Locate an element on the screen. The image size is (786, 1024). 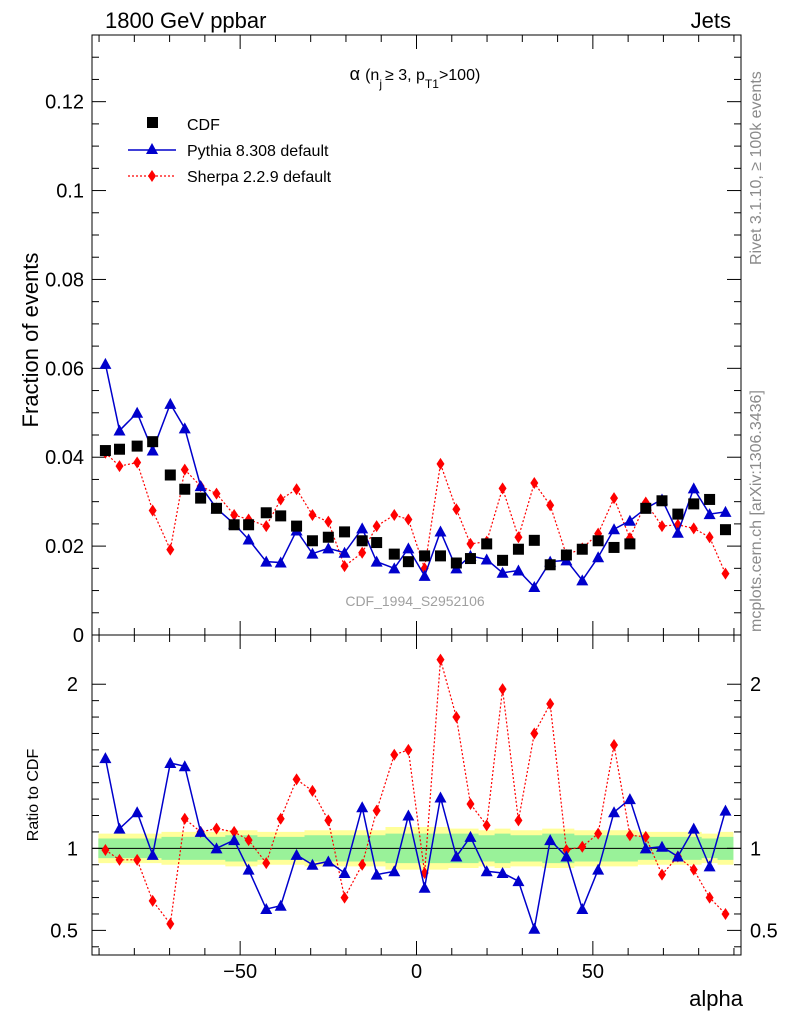
main-y-tick-label: 0 is located at coordinates (78, 636).